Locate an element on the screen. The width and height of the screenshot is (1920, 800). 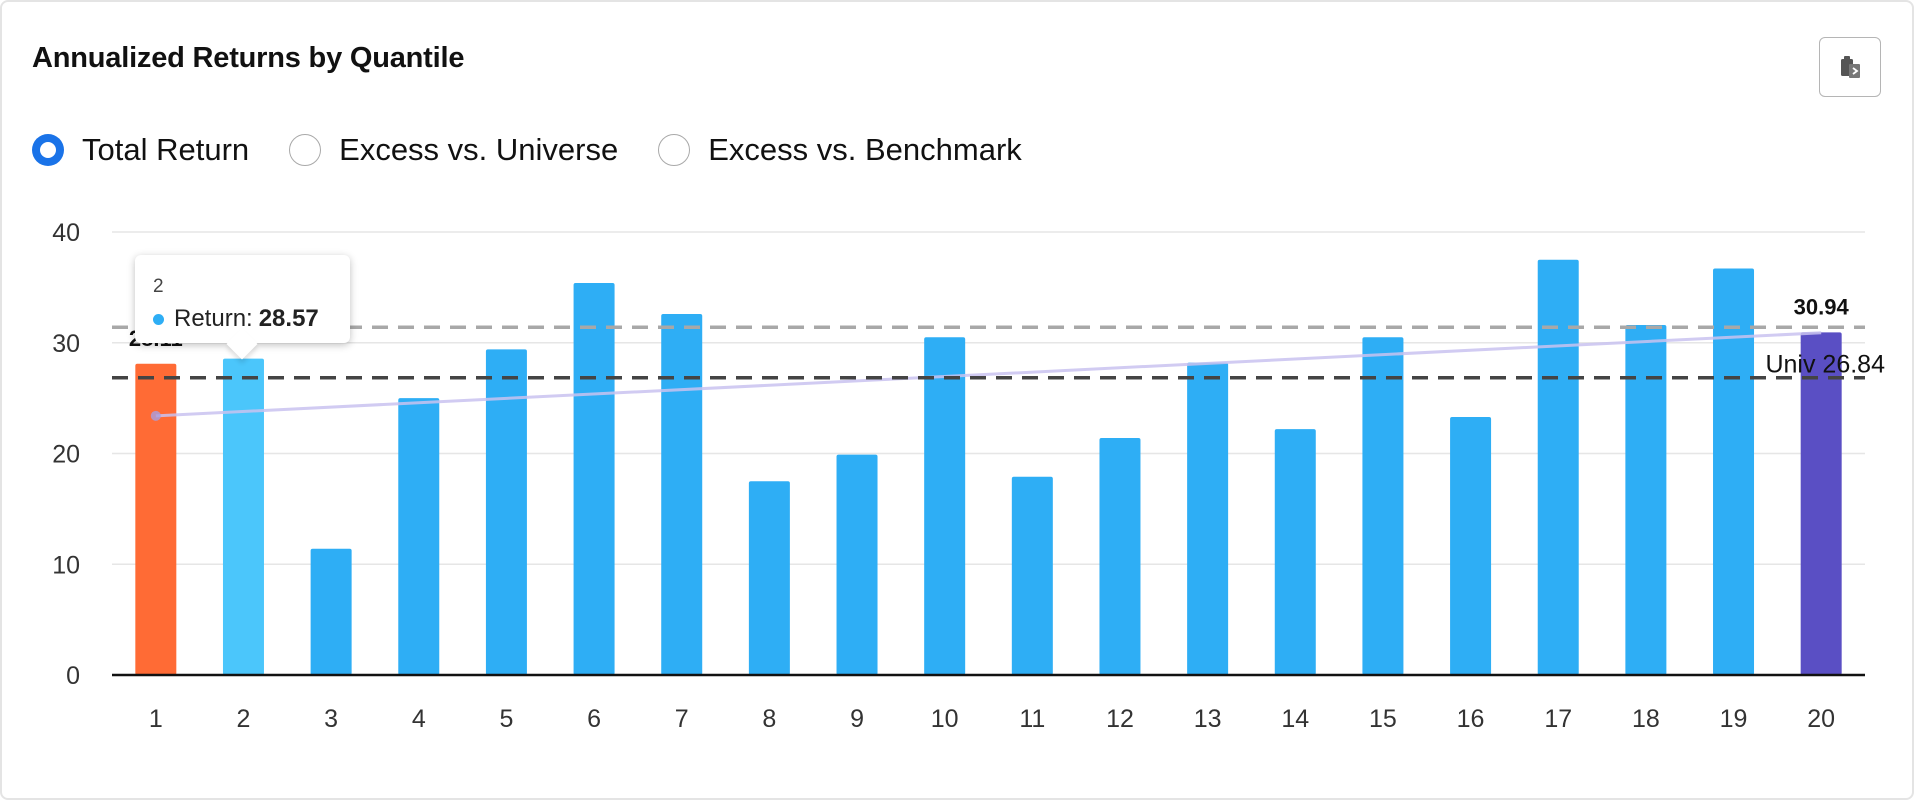
tooltip-series-label: Return: is located at coordinates (213, 318).